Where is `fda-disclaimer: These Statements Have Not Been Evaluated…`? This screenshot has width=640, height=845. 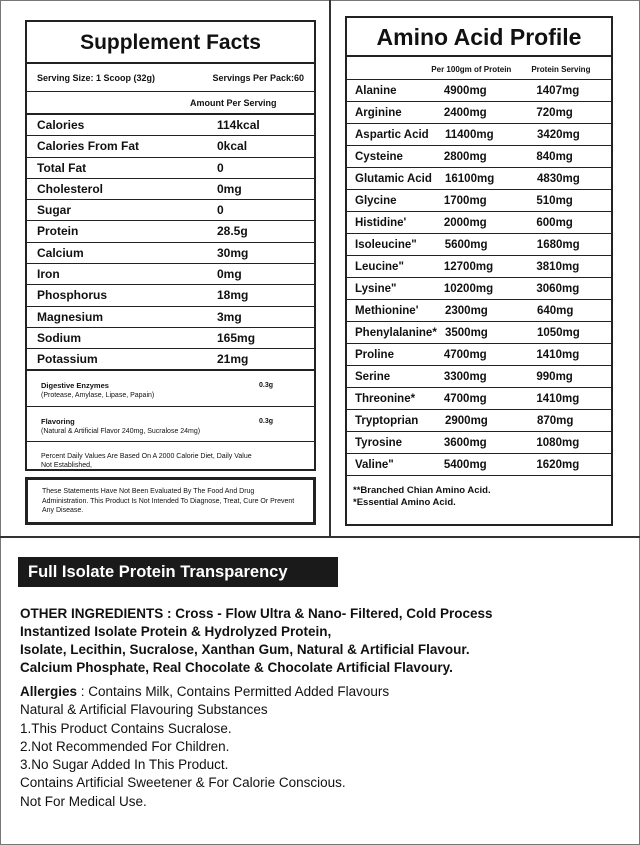 fda-disclaimer: These Statements Have Not Been Evaluated… is located at coordinates (170, 501).